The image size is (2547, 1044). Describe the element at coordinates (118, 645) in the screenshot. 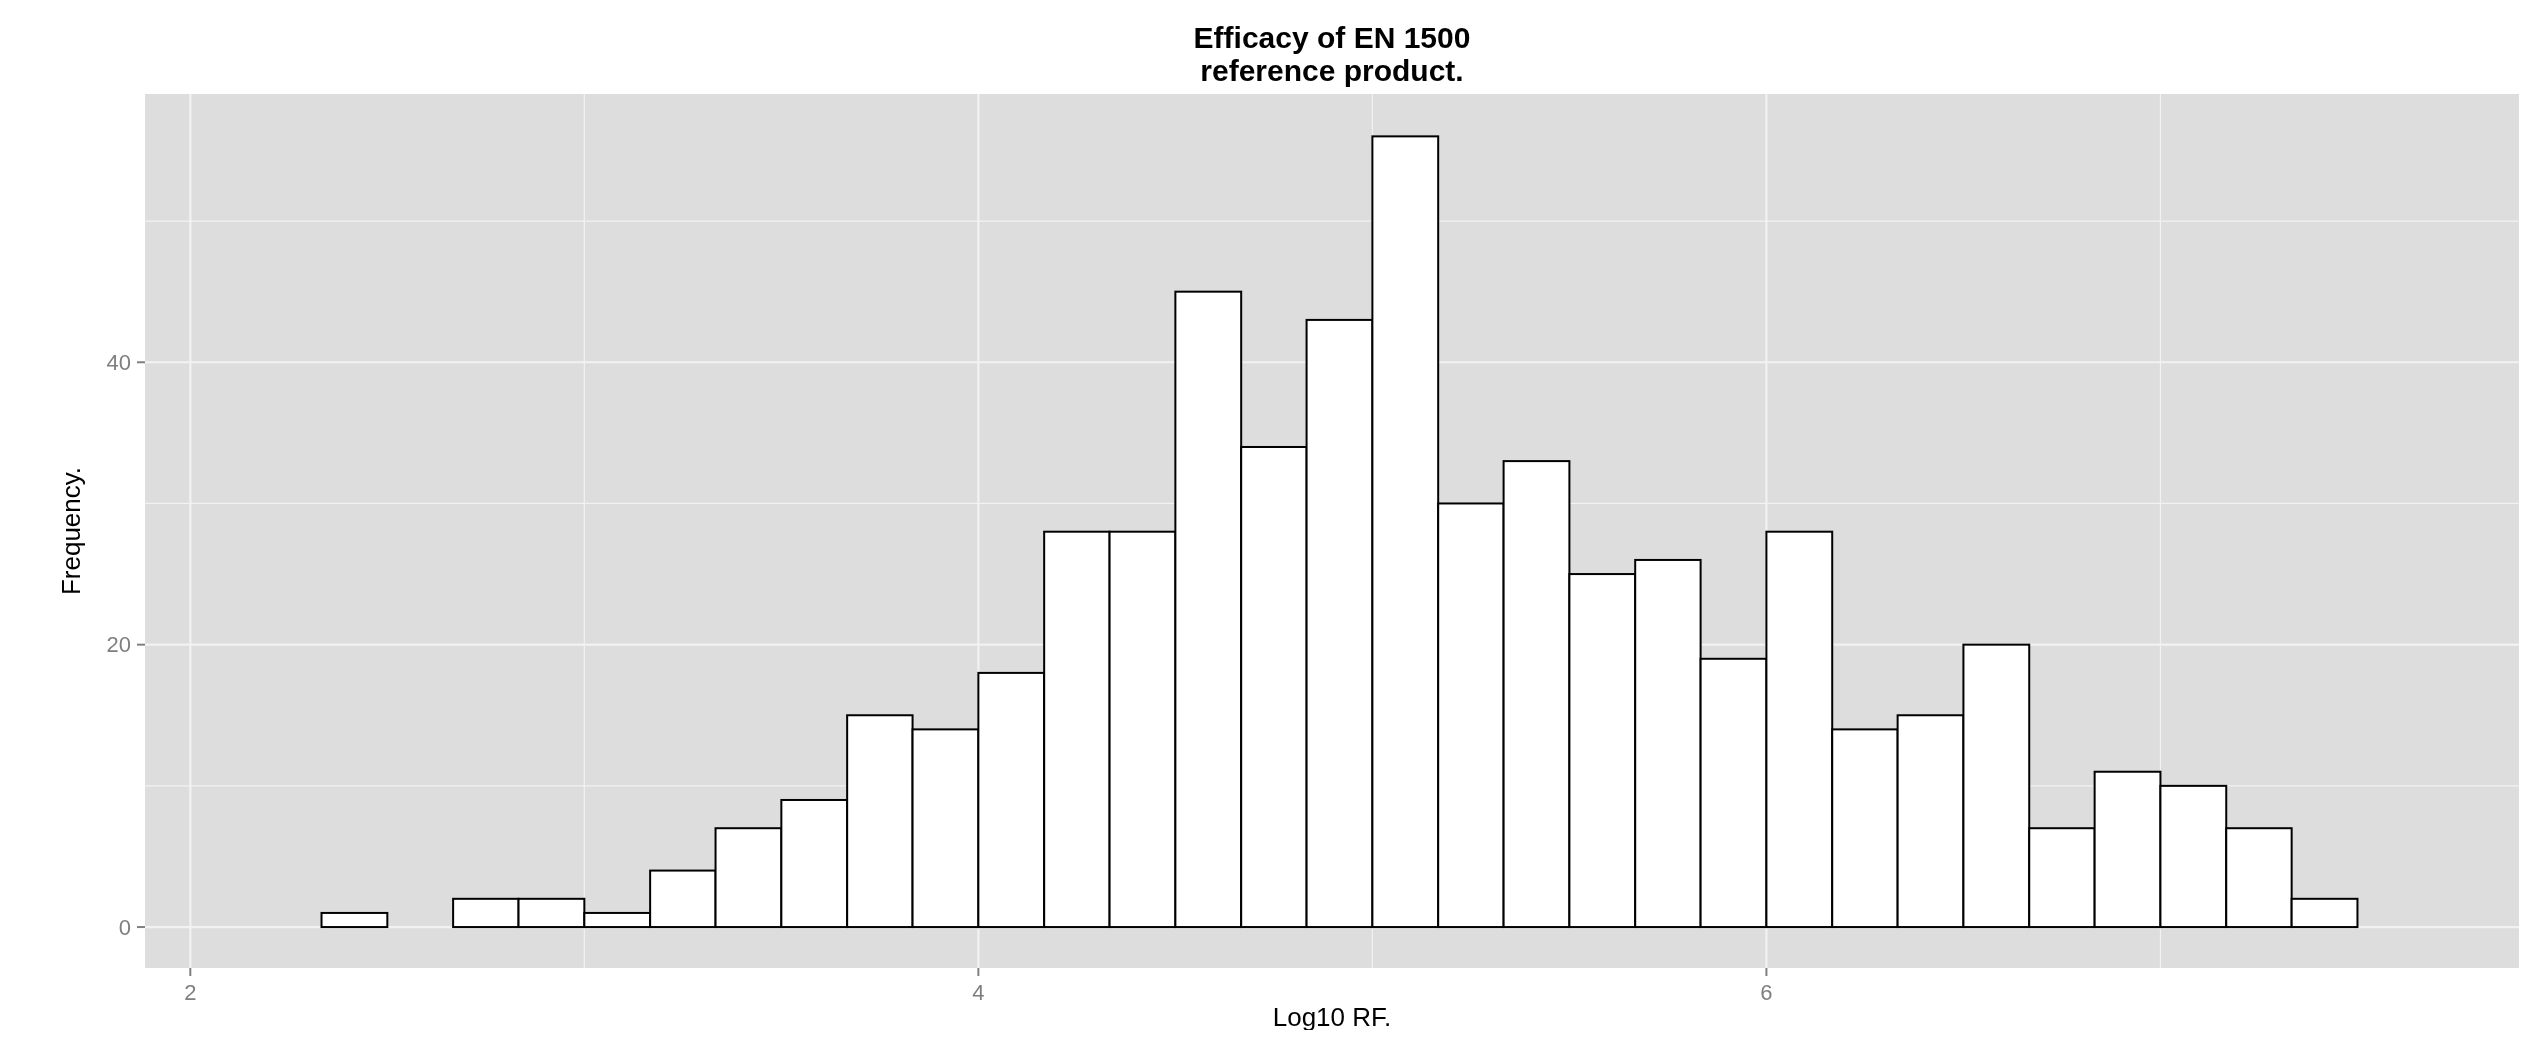

I see `y-tick-label: 20` at that location.